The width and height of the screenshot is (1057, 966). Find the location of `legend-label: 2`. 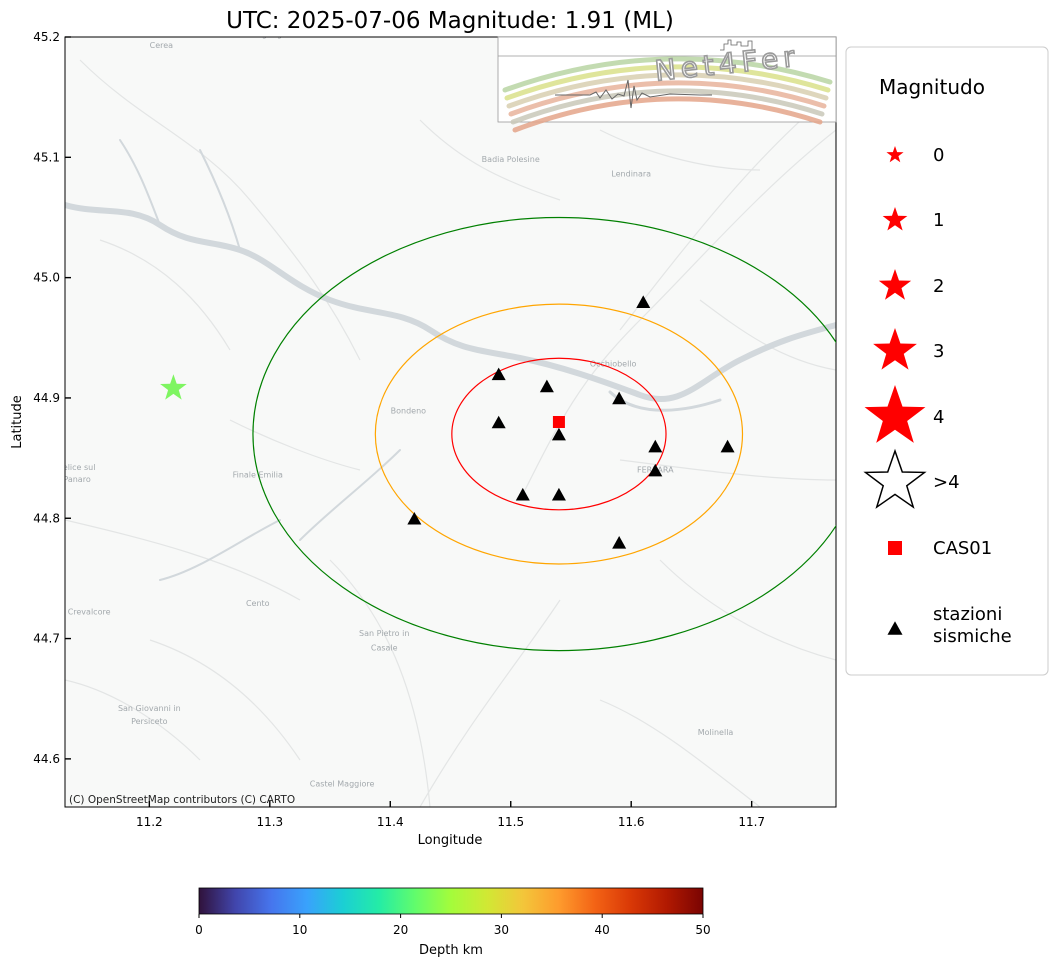

legend-label: 2 is located at coordinates (938, 286).